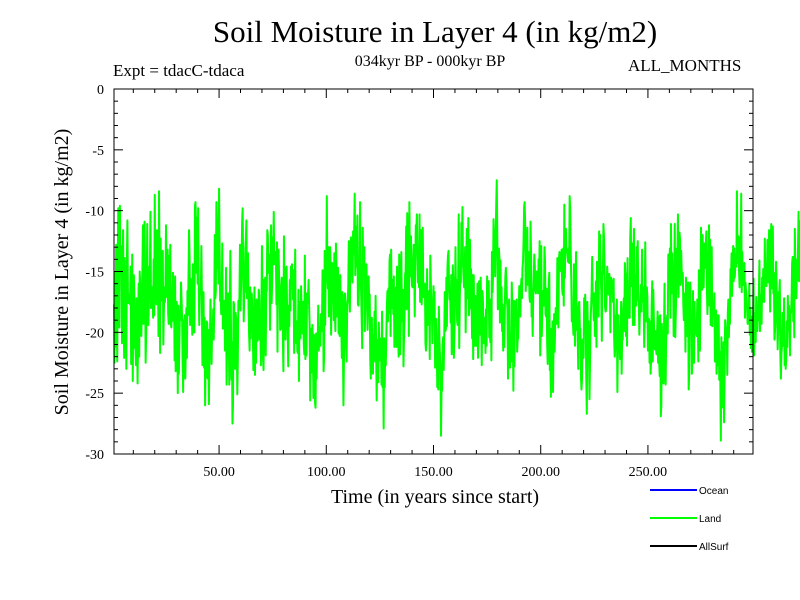  I want to click on x-tick-label: 100.00, so click(326, 472).